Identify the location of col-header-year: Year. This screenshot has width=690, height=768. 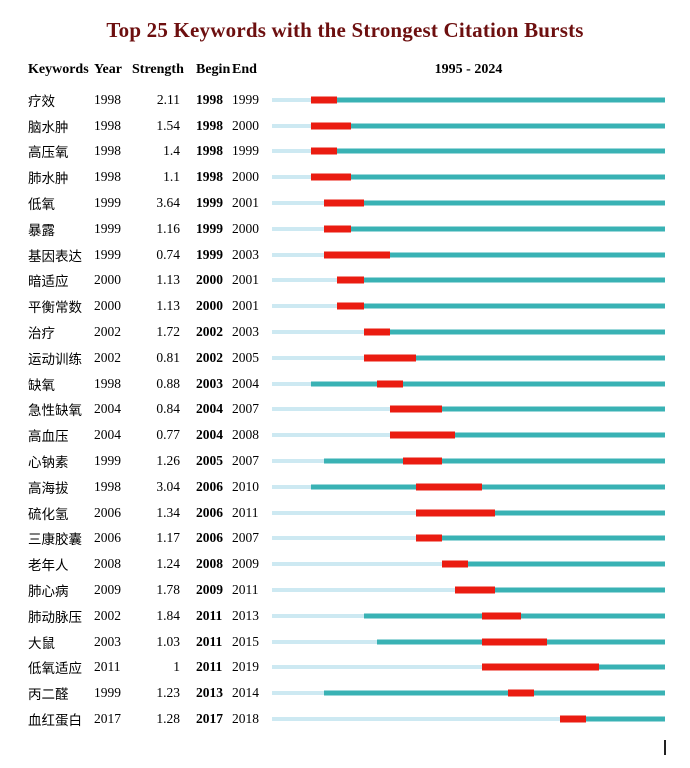
(108, 69).